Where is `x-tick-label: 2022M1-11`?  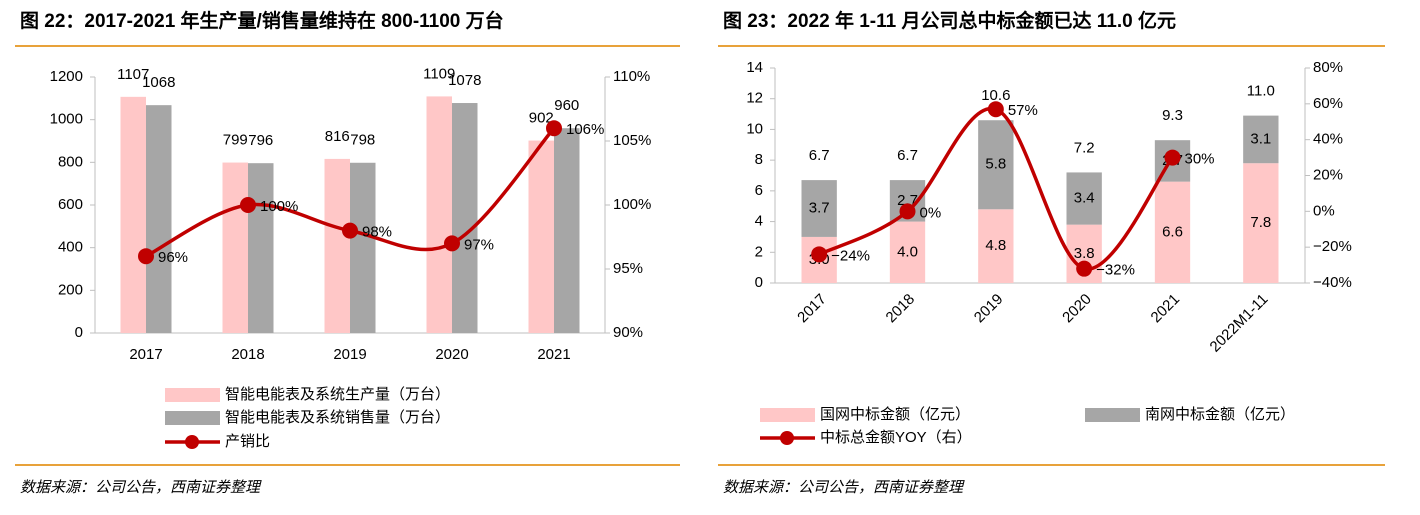 x-tick-label: 2022M1-11 is located at coordinates (1239, 323).